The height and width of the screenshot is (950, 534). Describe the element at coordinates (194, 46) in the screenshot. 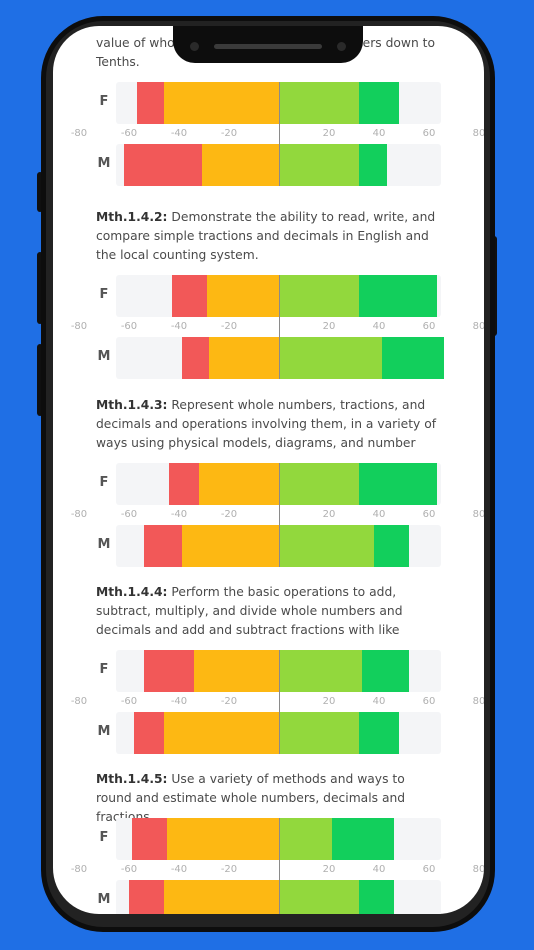

I see `front-camera-left` at that location.